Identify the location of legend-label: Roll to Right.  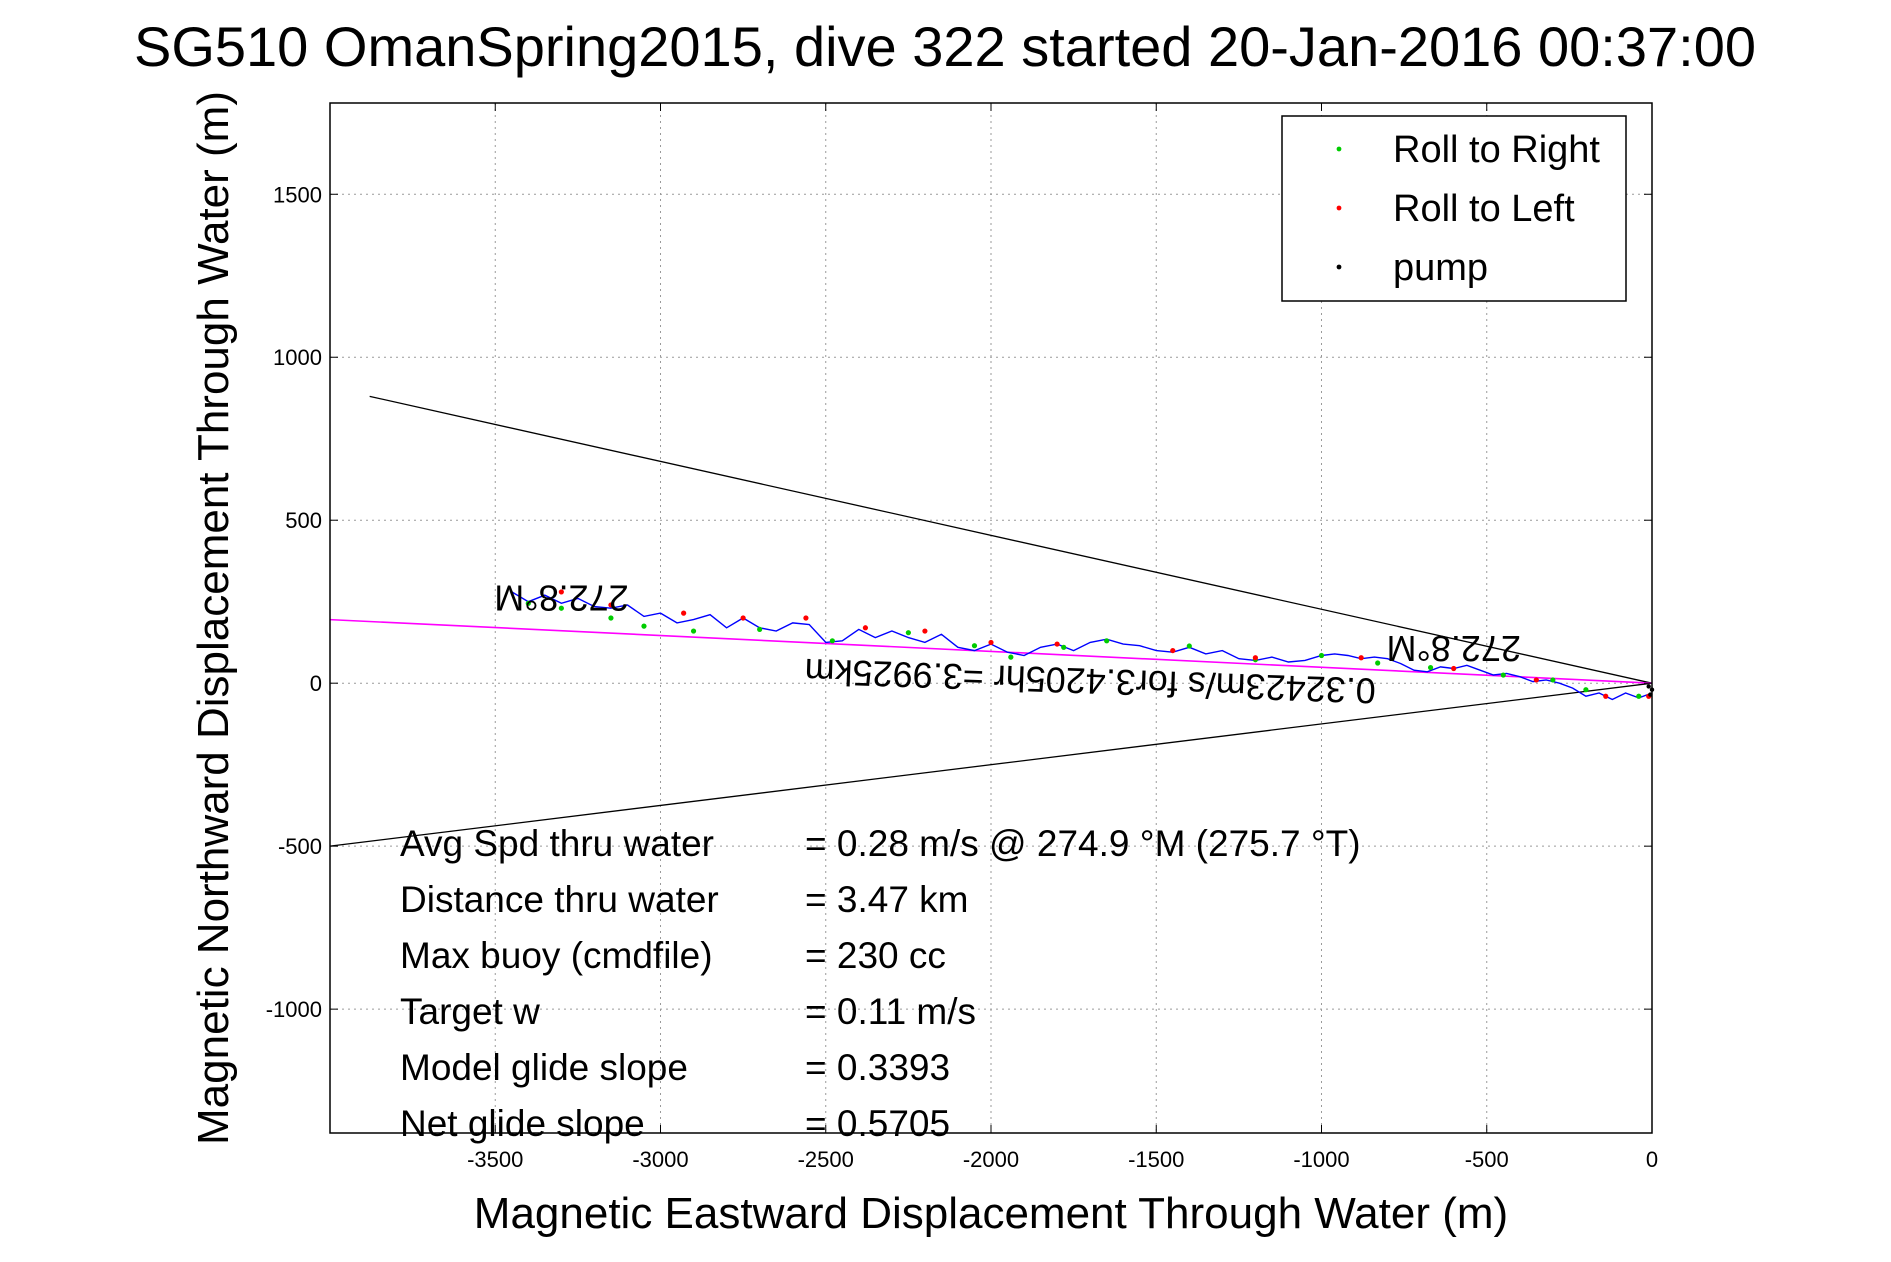
(1496, 150).